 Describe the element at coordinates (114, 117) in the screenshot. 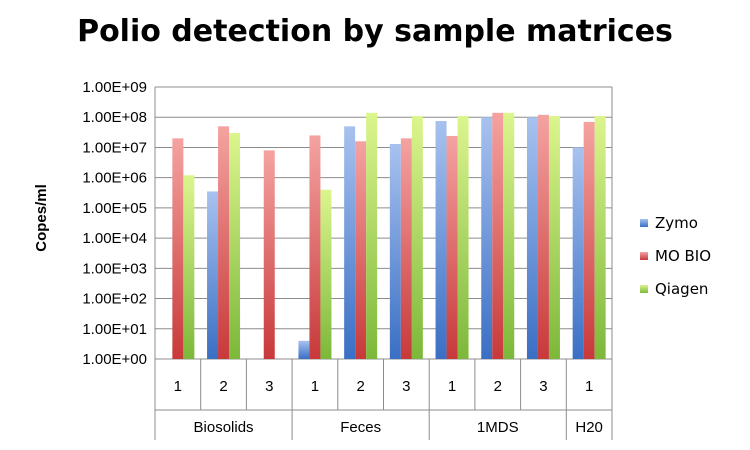

I see `y-tick-label: 1.00E+08` at that location.